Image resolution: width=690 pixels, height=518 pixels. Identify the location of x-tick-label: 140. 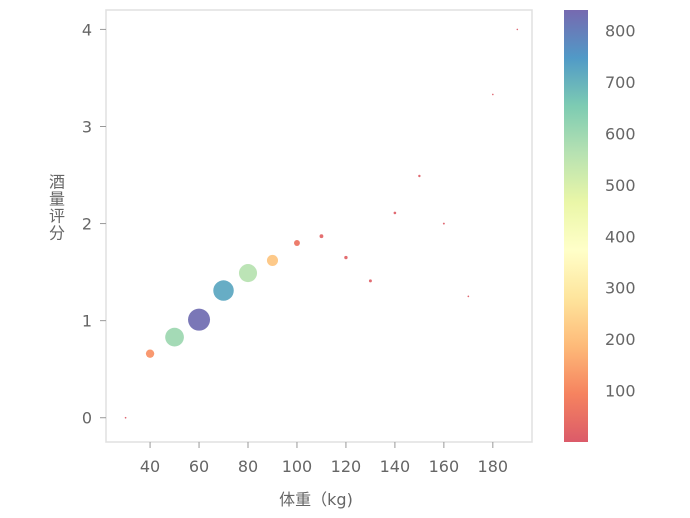
(395, 466).